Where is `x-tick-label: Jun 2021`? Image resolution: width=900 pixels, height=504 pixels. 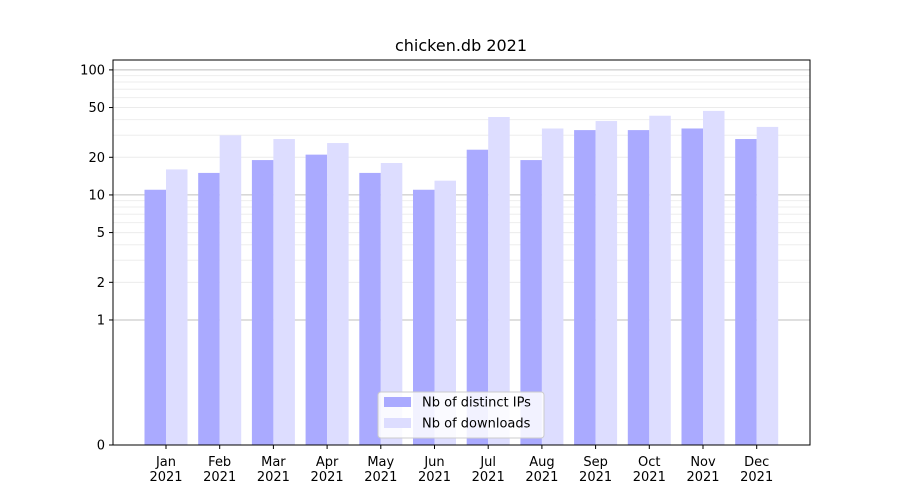
x-tick-label: Jun 2021 is located at coordinates (434, 470).